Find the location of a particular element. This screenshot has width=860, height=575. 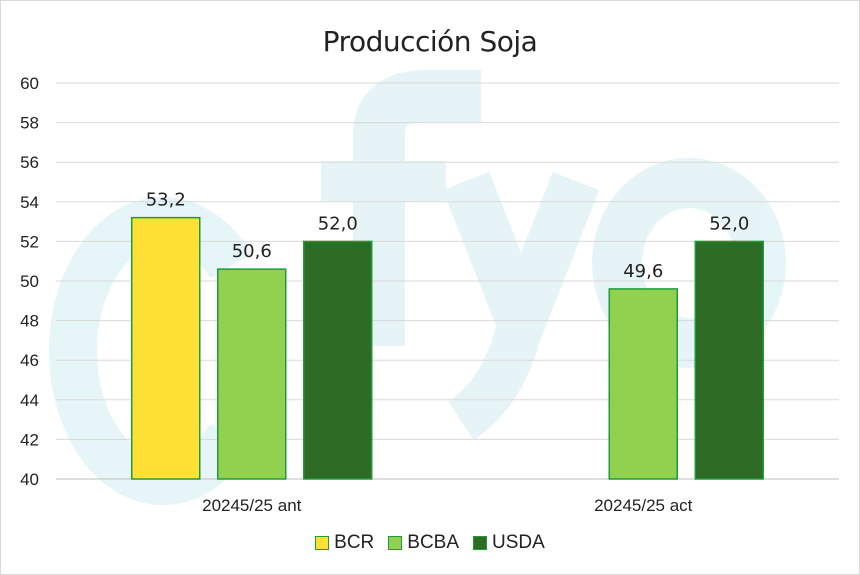

y-tick-label: 52 is located at coordinates (29, 241).